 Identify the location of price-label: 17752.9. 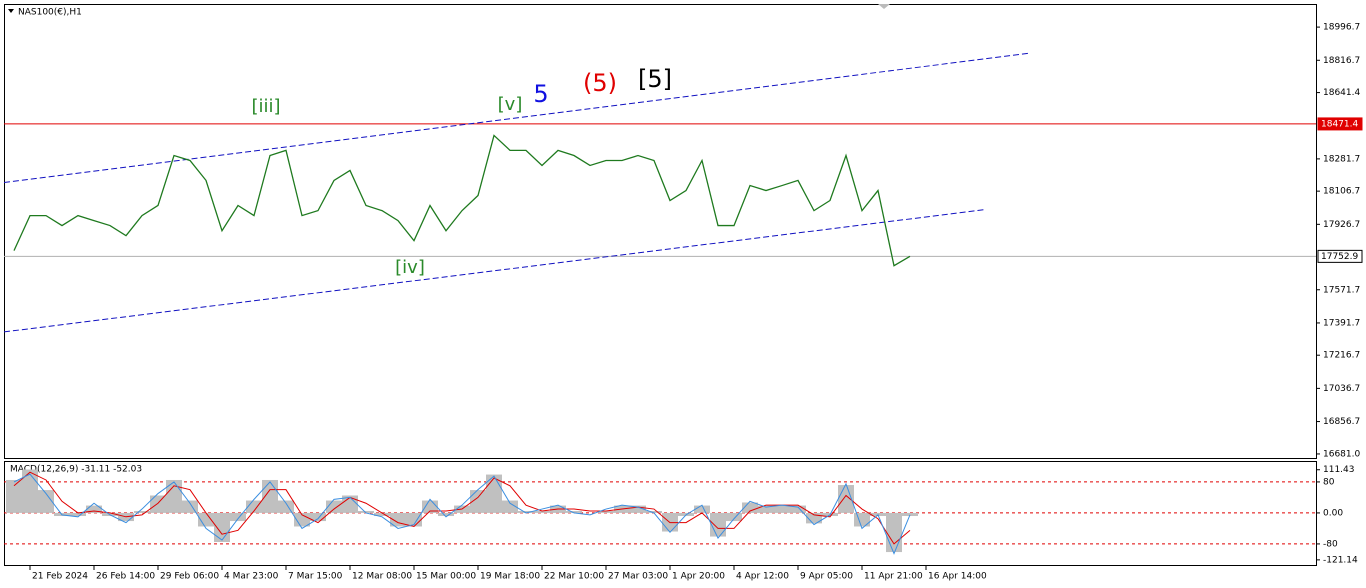
(1339, 257).